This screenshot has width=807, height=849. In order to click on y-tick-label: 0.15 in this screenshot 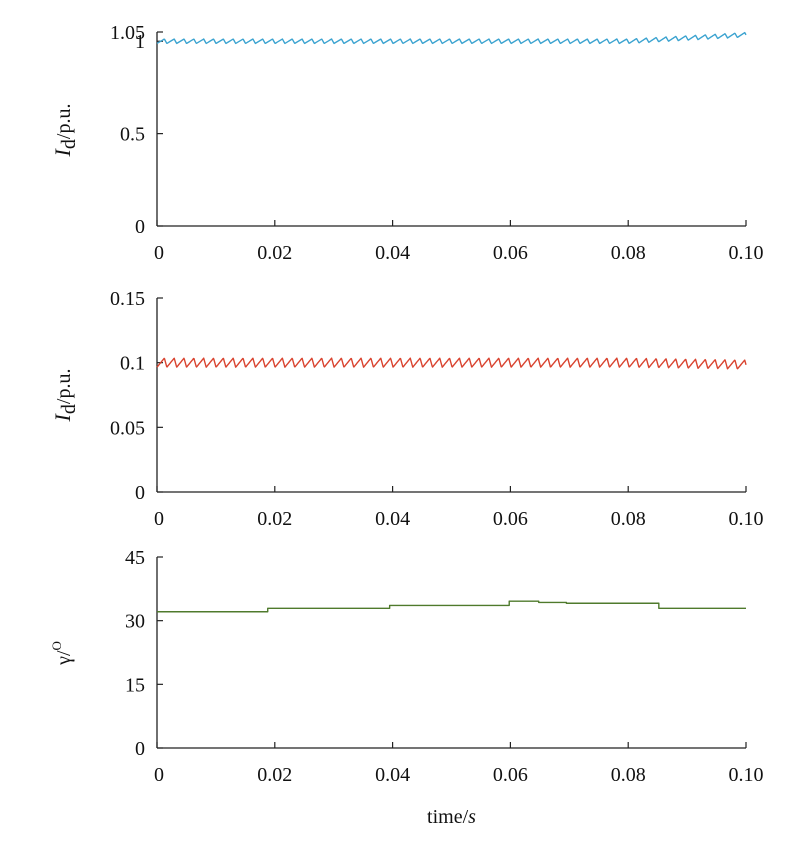, I will do `click(127, 299)`.